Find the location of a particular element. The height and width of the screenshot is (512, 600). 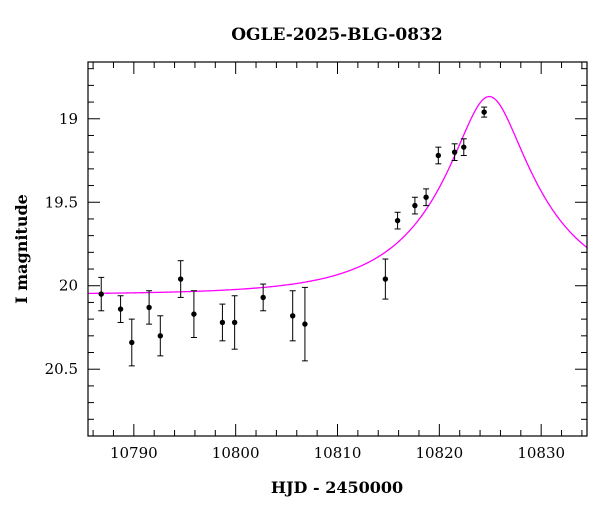

x-axis-label: HJD - 2450000 is located at coordinates (337, 487).